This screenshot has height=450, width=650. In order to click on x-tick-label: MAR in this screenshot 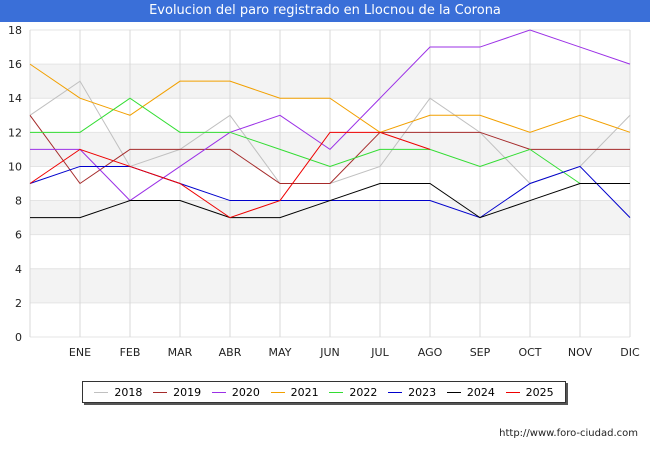, I will do `click(180, 352)`.